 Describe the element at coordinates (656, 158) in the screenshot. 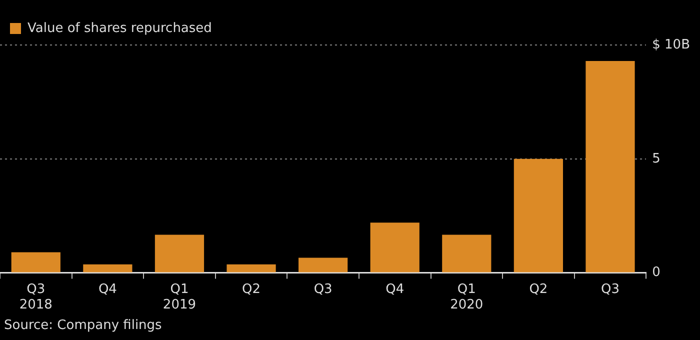

I see `y-tick-label: 5` at that location.